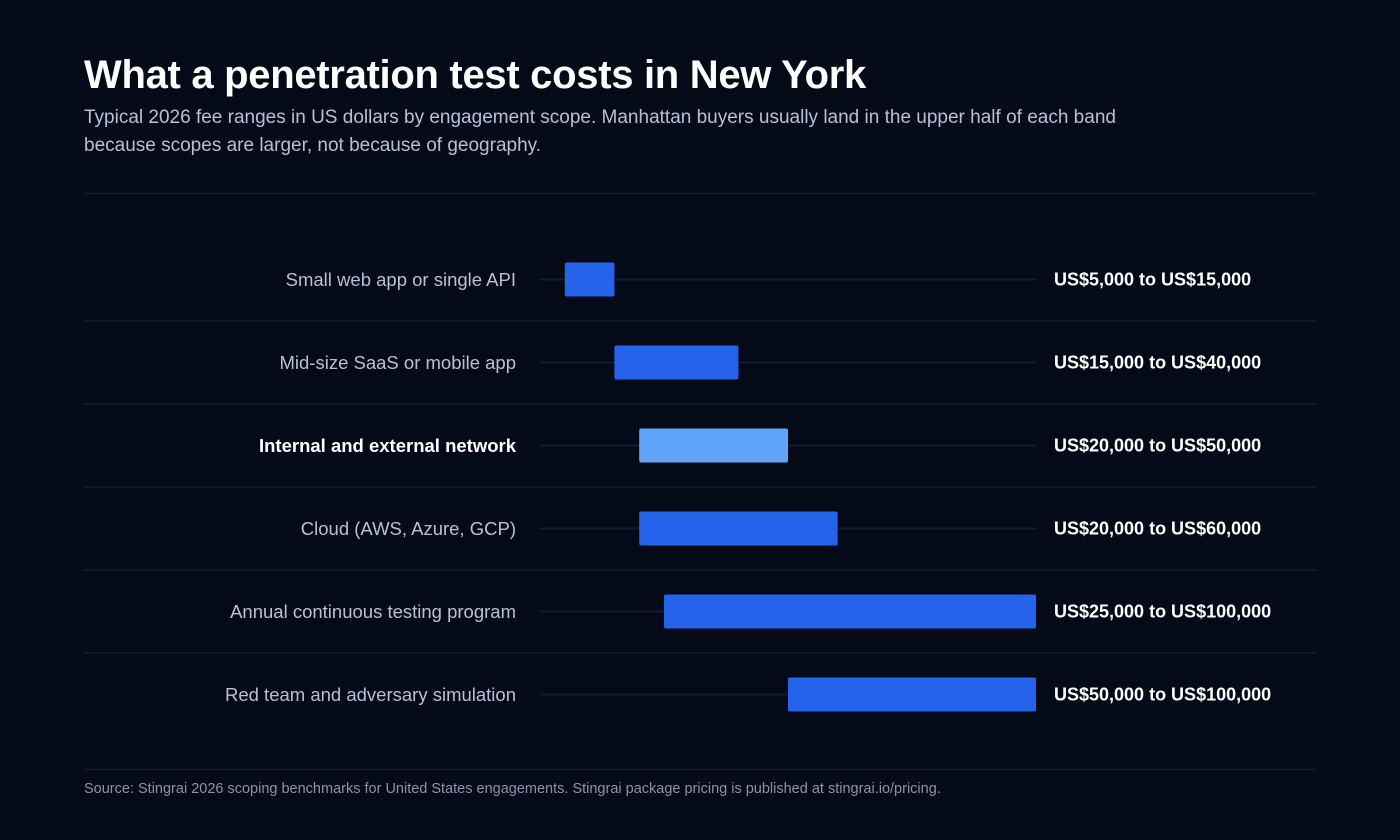 This screenshot has height=840, width=1400. Describe the element at coordinates (1157, 446) in the screenshot. I see `range-value-label: US$20,000 to US$50,000` at that location.